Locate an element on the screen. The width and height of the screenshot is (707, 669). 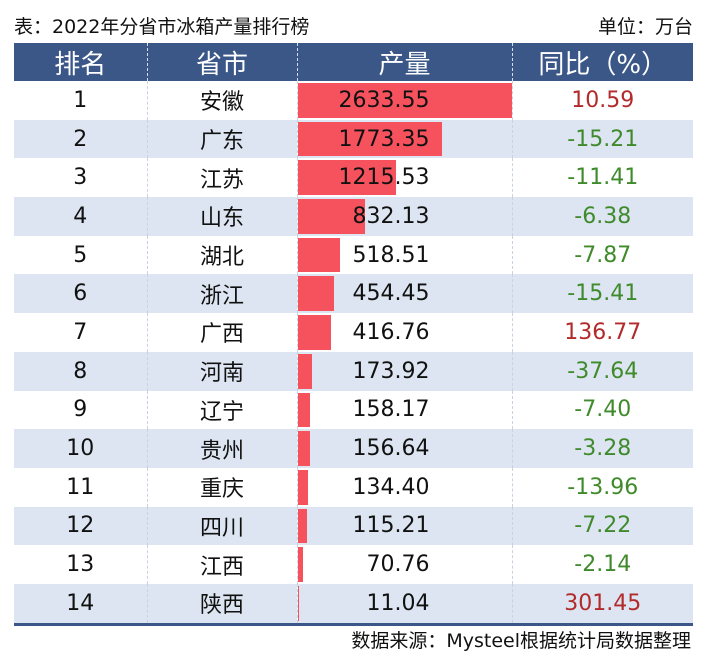
rank-cell: 5 is located at coordinates (80, 255).